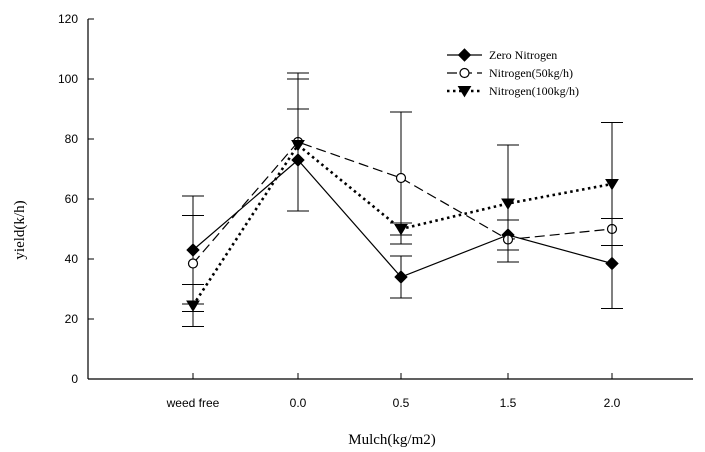 The height and width of the screenshot is (452, 705). I want to click on y-tick-label: 20, so click(72, 319).